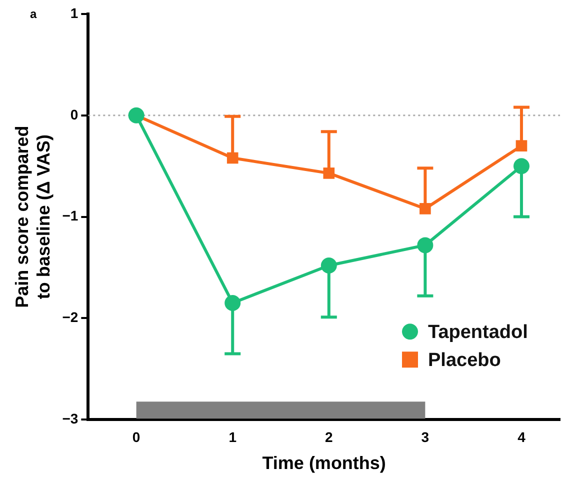  Describe the element at coordinates (74, 12) in the screenshot. I see `y-tick-label: 1` at that location.